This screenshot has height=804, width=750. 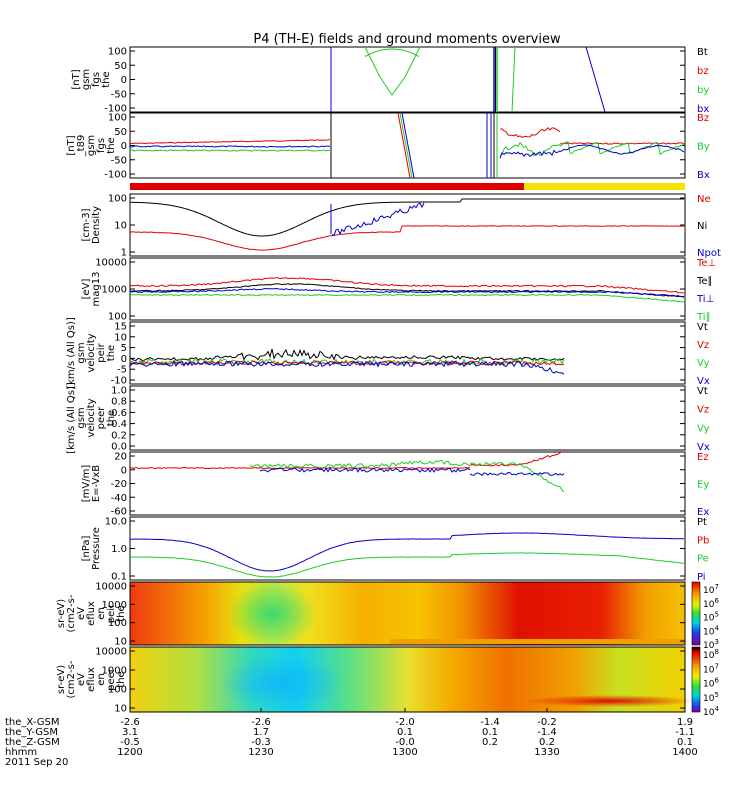 I want to click on svg-text: [km/s (All Qs)], so click(x=71, y=418).